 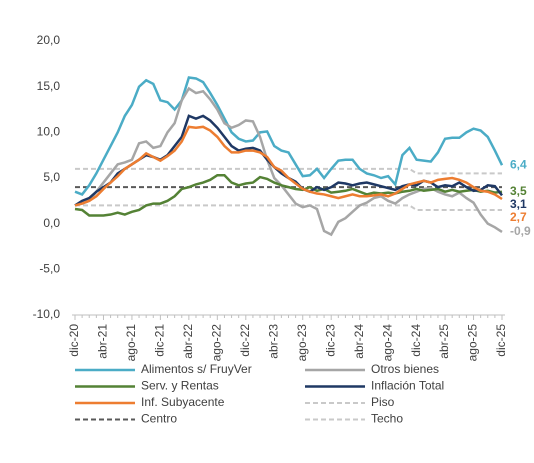 What do you see at coordinates (518, 217) in the screenshot?
I see `end-label: 2,7` at bounding box center [518, 217].